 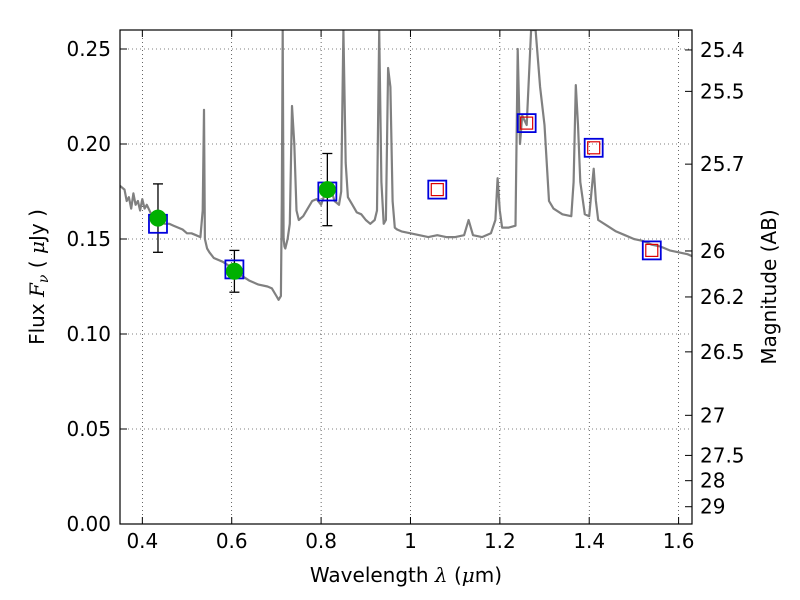 What do you see at coordinates (722, 50) in the screenshot?
I see `magnitude-tick-label: 25.4` at bounding box center [722, 50].